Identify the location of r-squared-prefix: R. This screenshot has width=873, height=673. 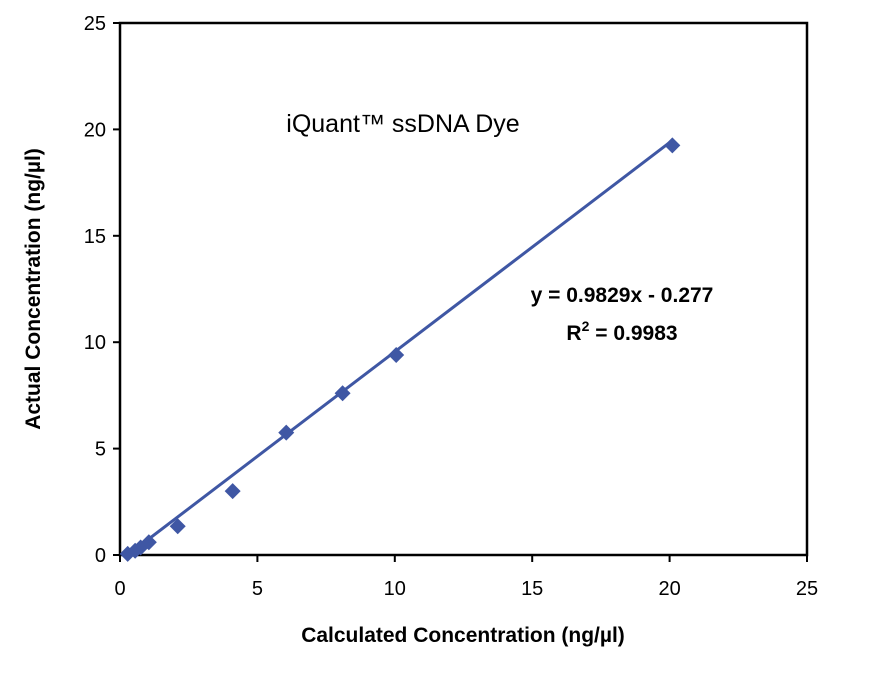
(573, 333).